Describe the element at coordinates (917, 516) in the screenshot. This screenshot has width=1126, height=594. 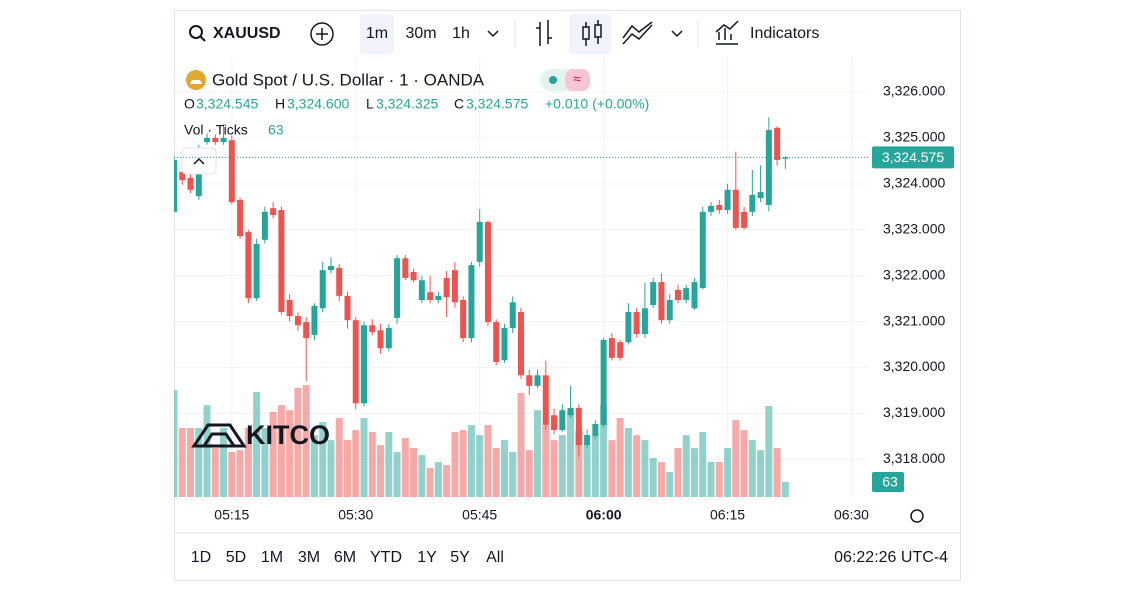
I see `settings-icon` at that location.